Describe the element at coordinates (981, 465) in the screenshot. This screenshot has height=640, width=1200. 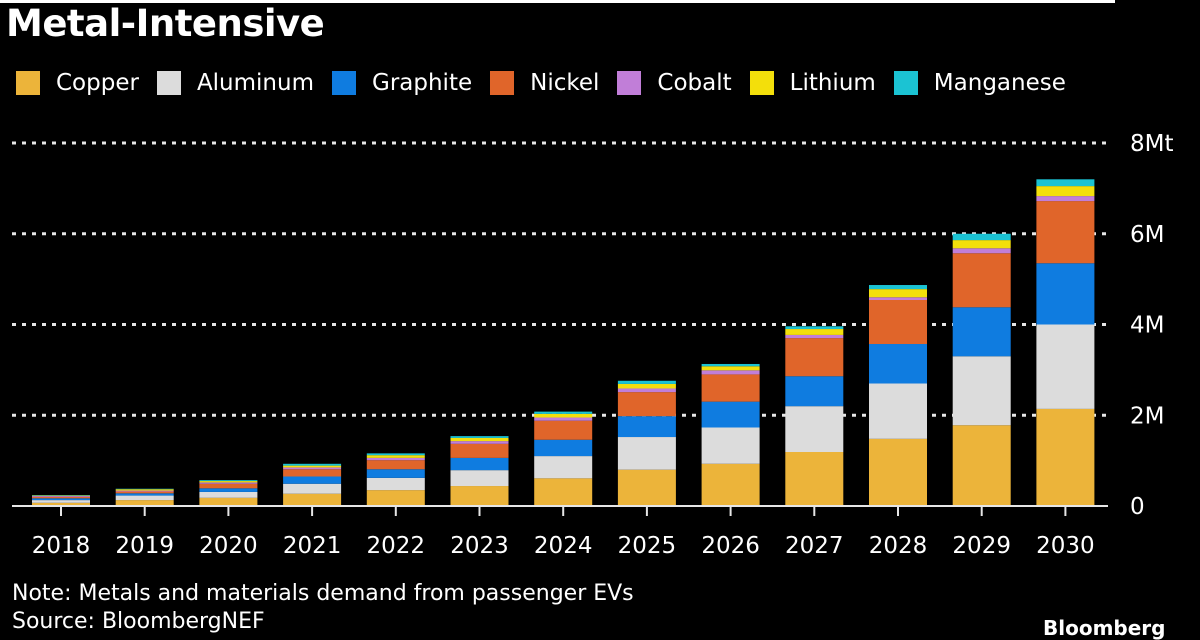
I see `bar-segment-copper-2029` at that location.